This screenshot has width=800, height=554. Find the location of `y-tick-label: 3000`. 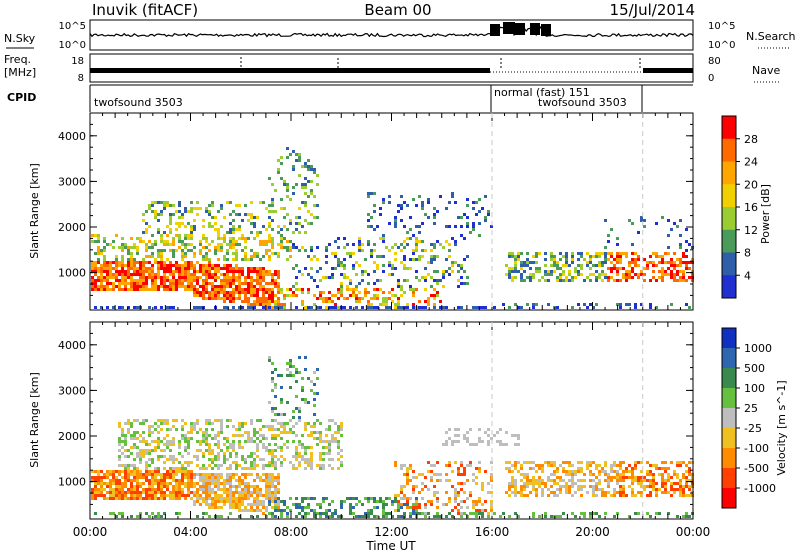

y-tick-label: 3000 is located at coordinates (72, 390).